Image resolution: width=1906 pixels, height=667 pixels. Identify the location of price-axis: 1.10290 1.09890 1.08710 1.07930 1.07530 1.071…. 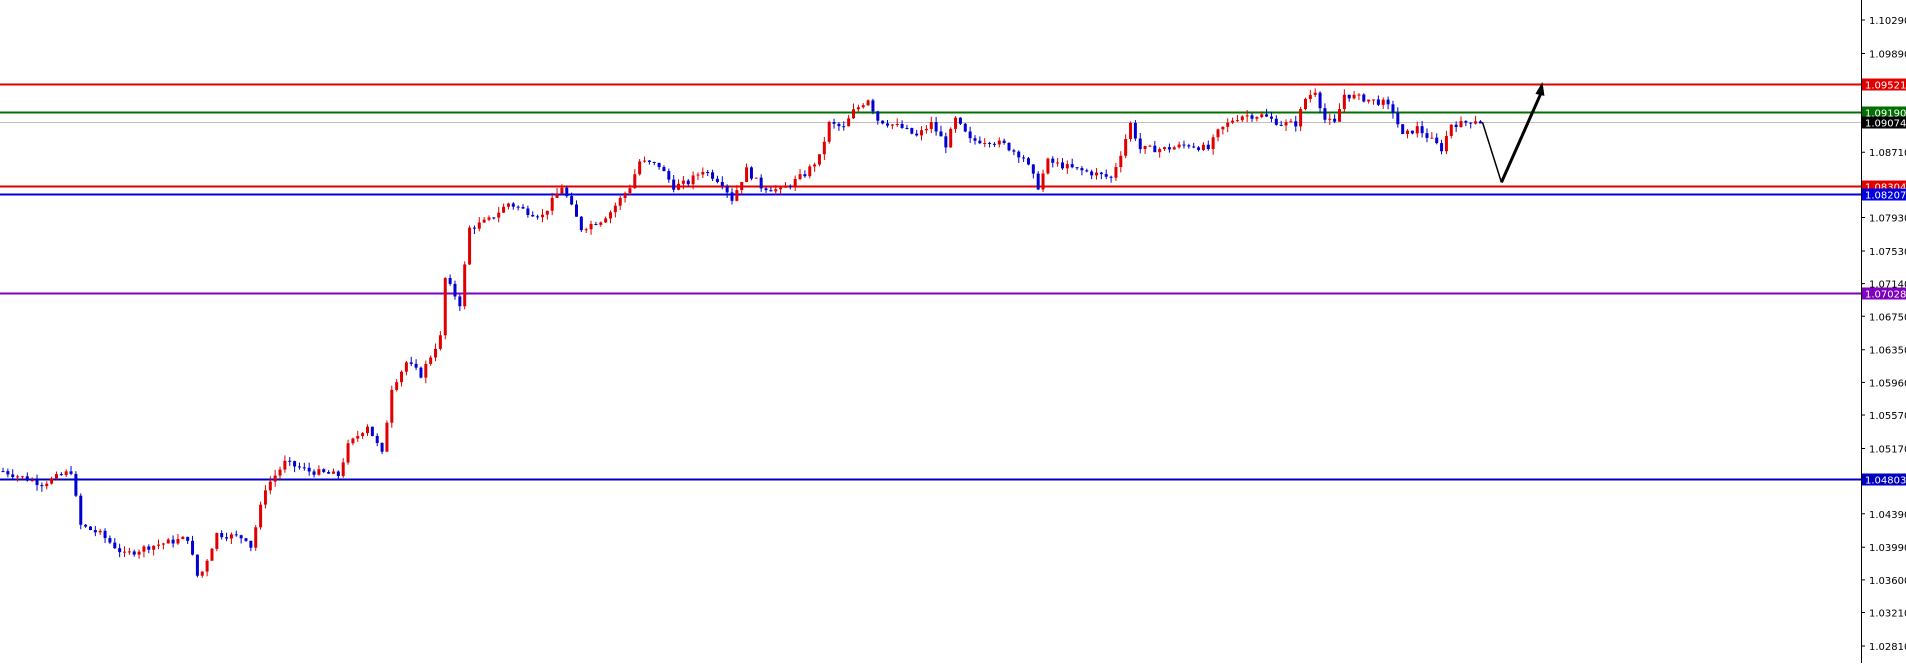
(1883, 334).